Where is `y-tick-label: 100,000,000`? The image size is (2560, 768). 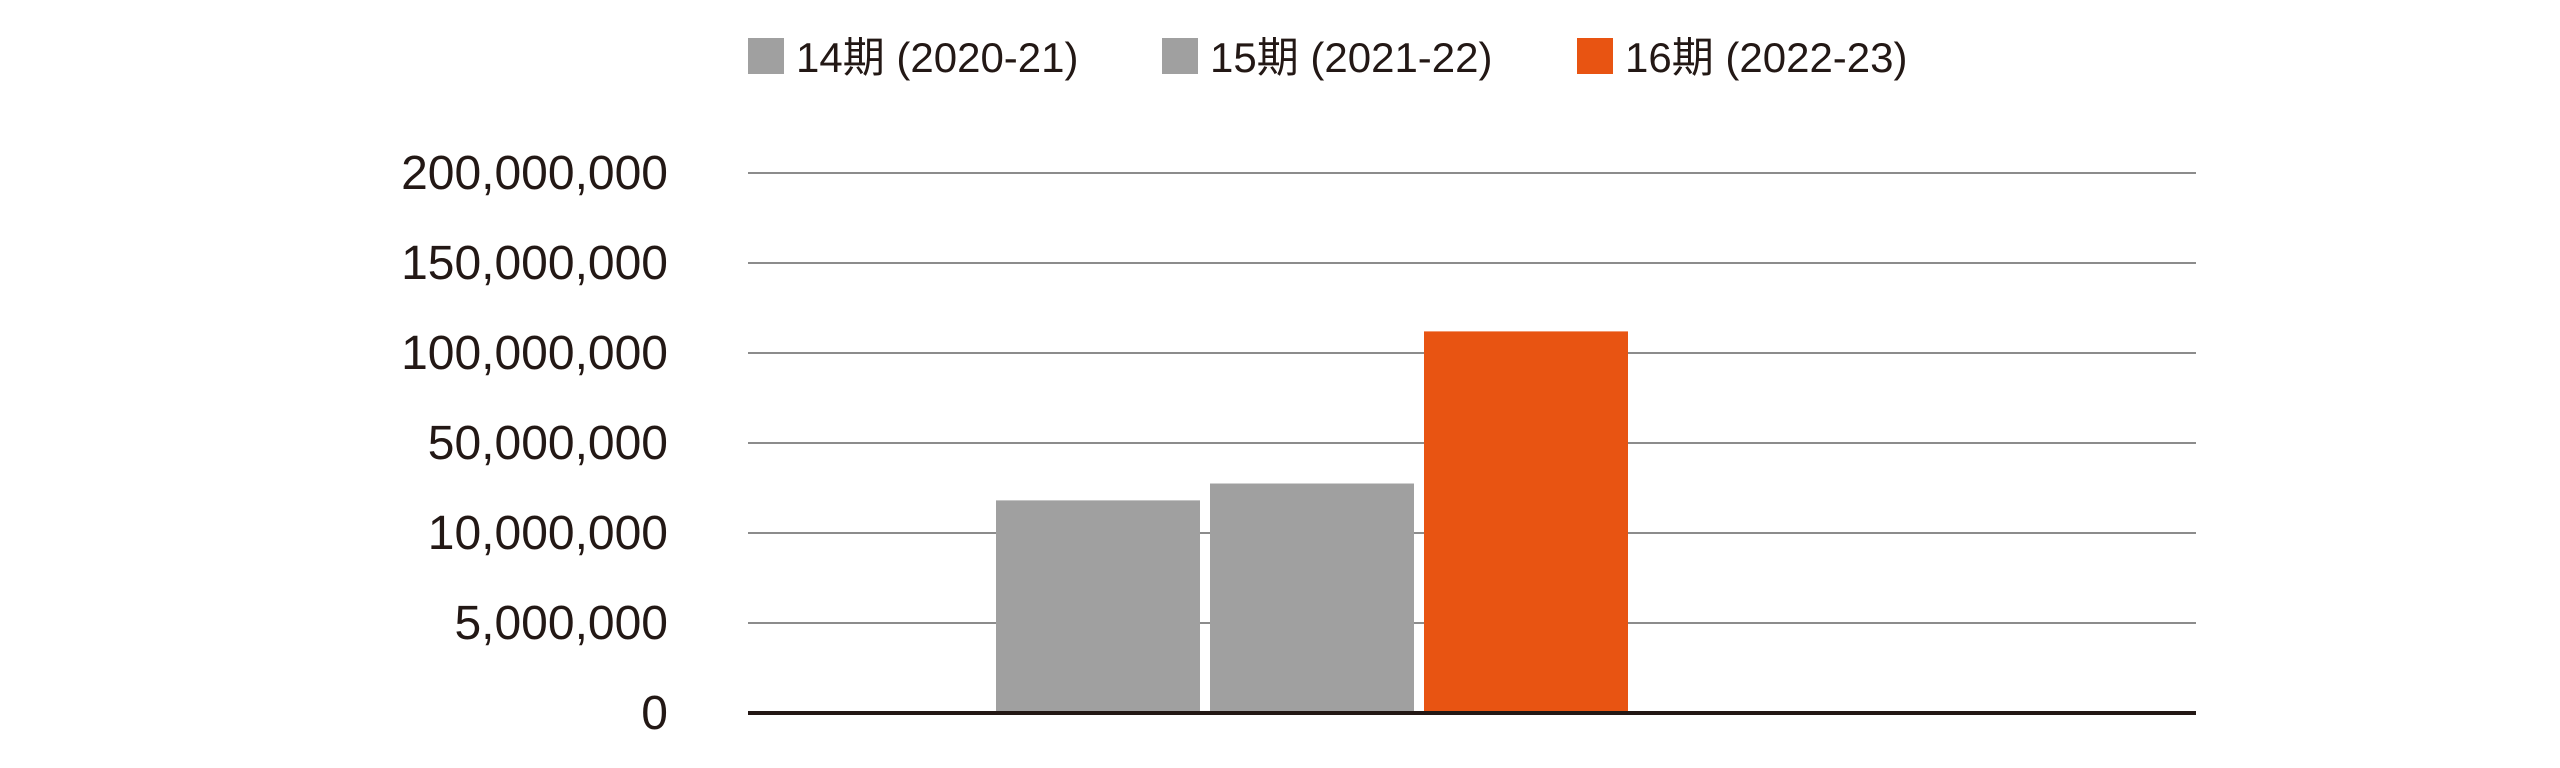 y-tick-label: 100,000,000 is located at coordinates (534, 353).